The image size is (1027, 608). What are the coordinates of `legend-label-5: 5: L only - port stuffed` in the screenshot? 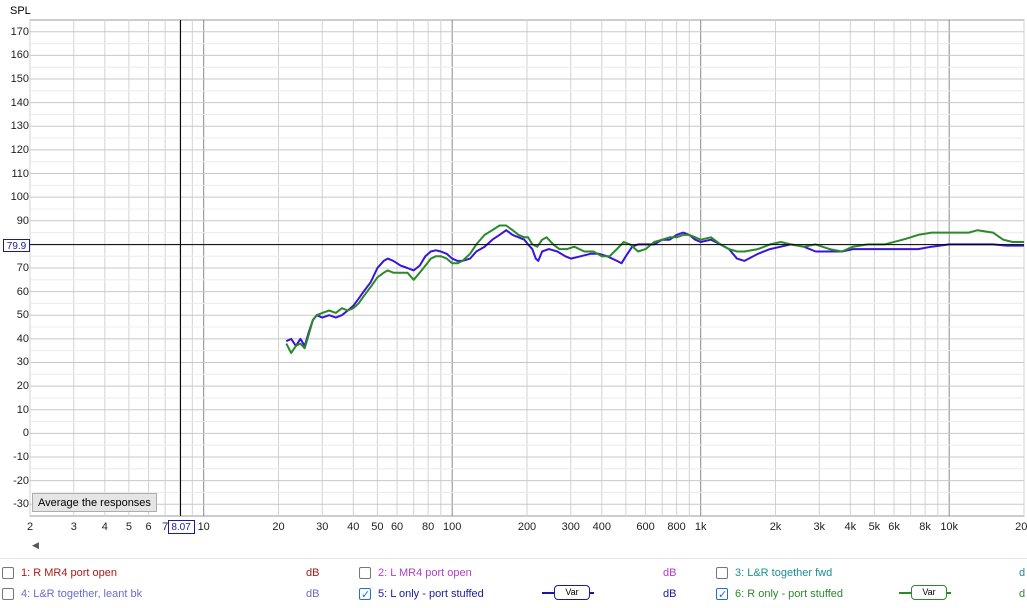 It's located at (431, 594).